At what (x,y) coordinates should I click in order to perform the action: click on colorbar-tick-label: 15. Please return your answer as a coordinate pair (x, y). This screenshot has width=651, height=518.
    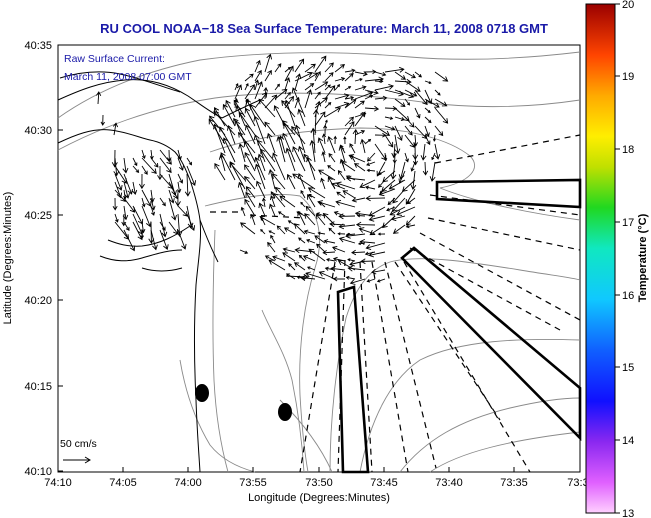
    Looking at the image, I should click on (628, 368).